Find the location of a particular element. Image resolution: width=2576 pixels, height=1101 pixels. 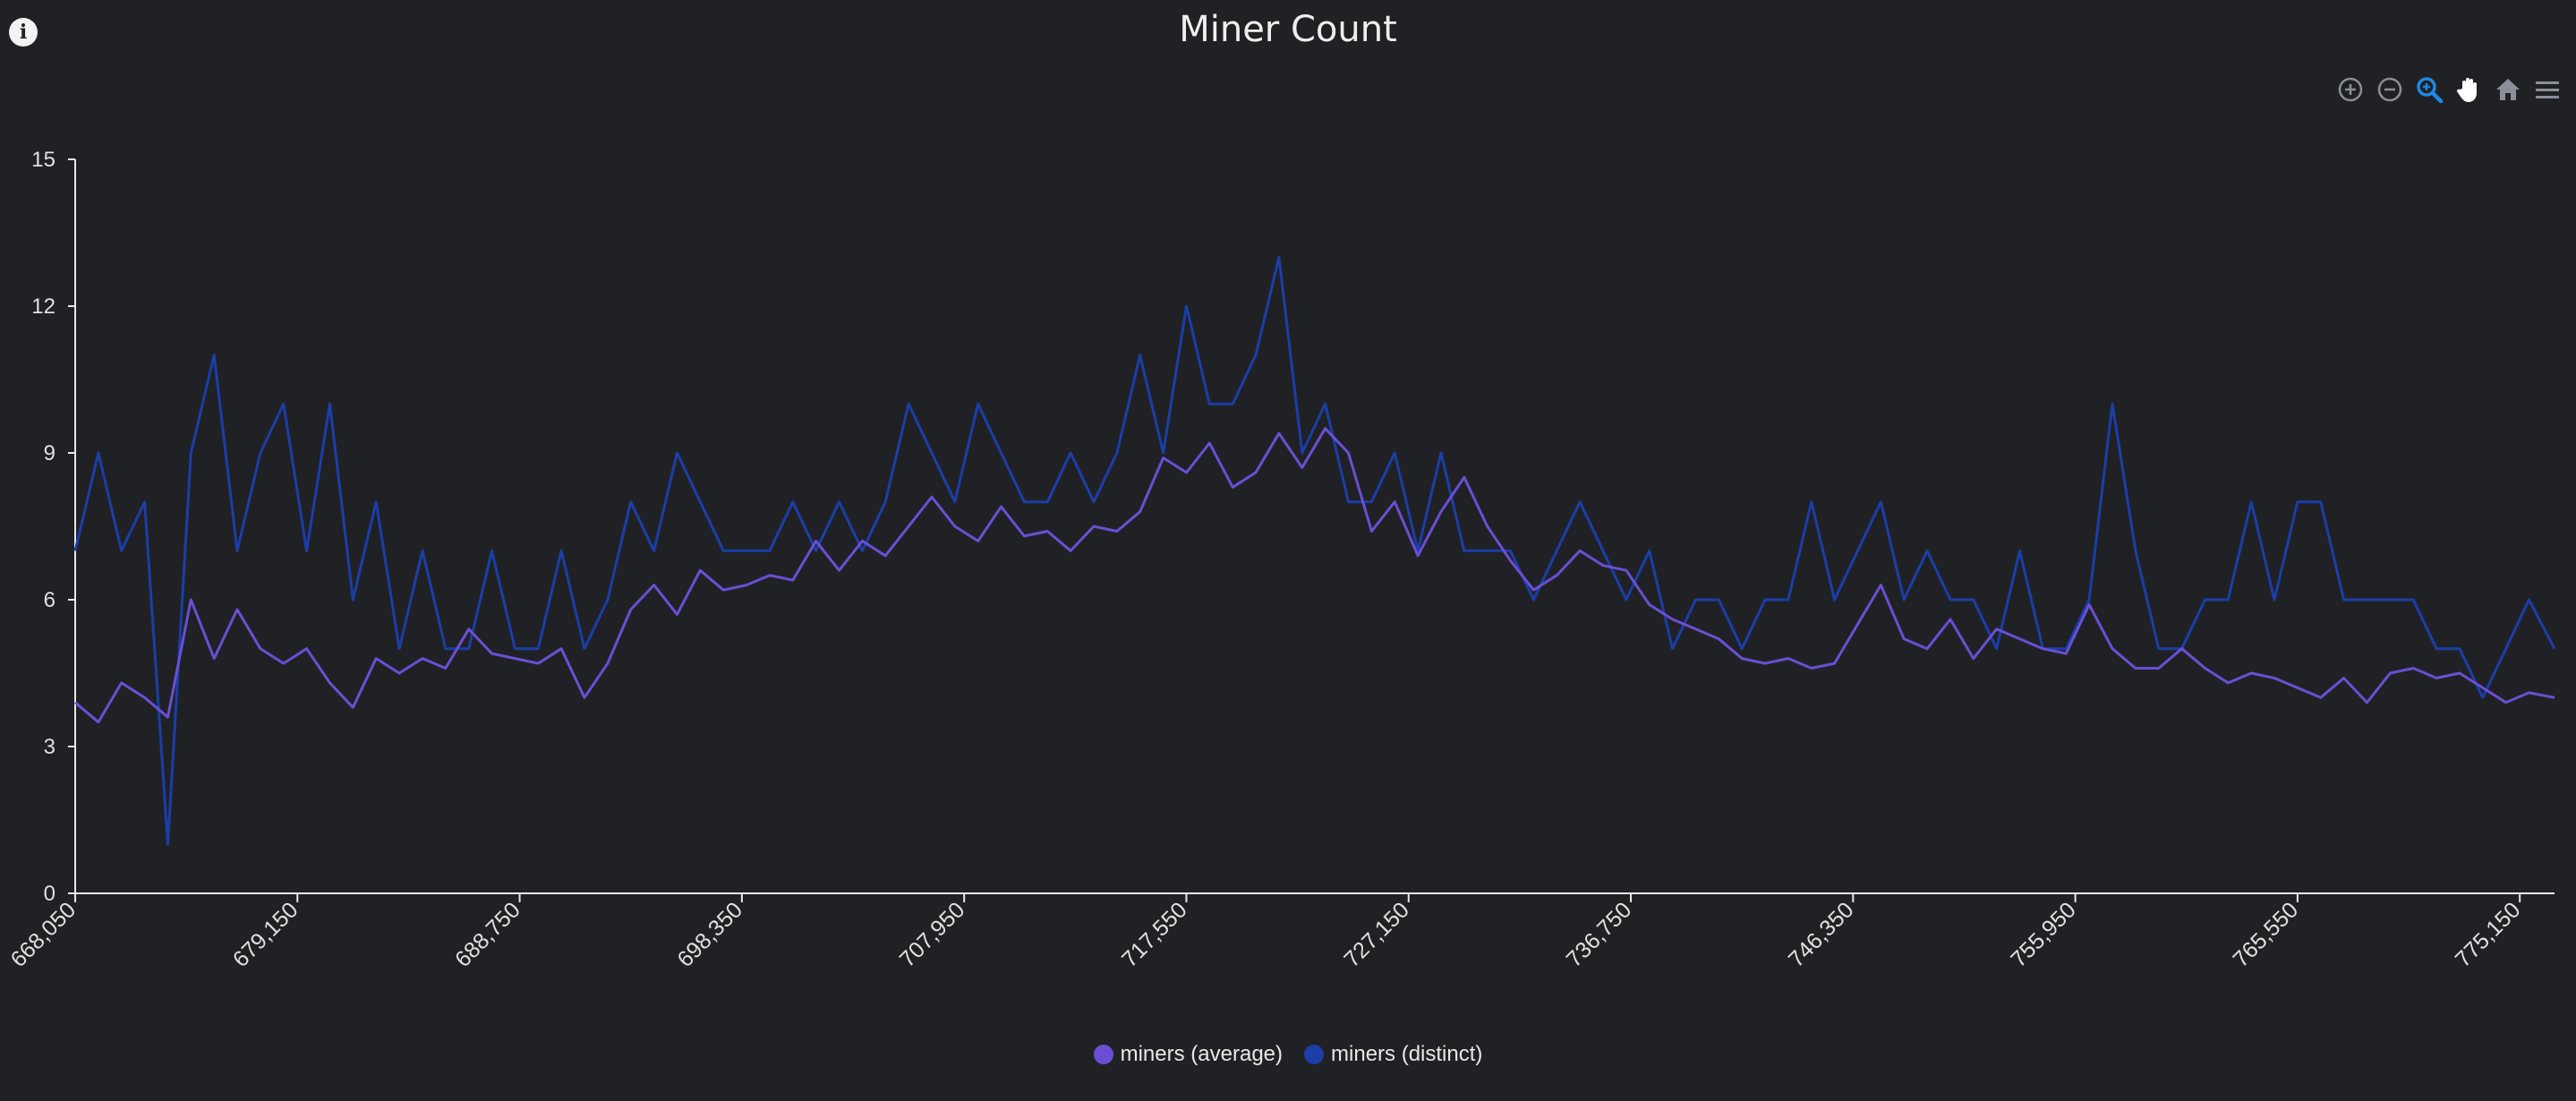

x-tick-label: 736,750 is located at coordinates (1599, 935).